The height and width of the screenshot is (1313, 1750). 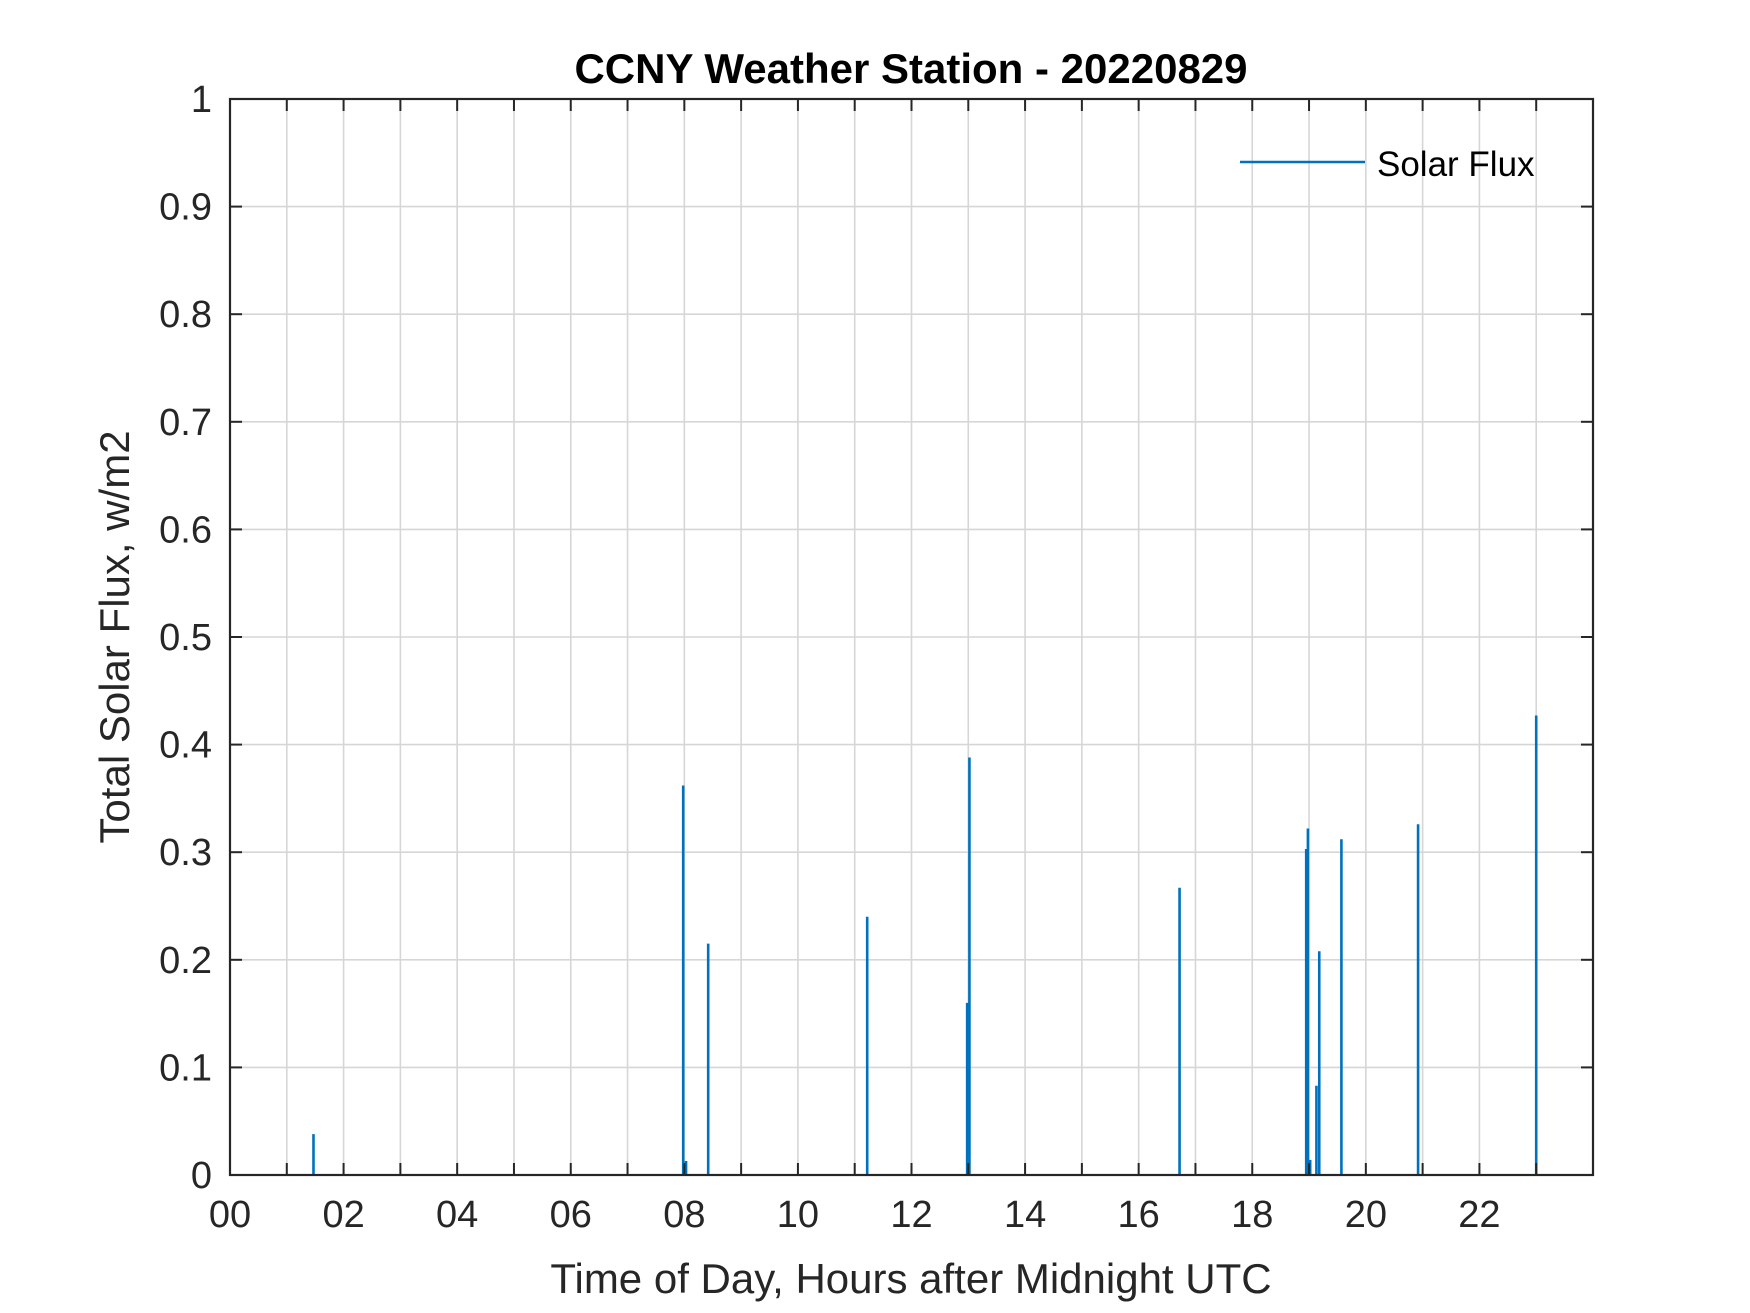 What do you see at coordinates (185, 961) in the screenshot?
I see `y-tick-label: 0.2` at bounding box center [185, 961].